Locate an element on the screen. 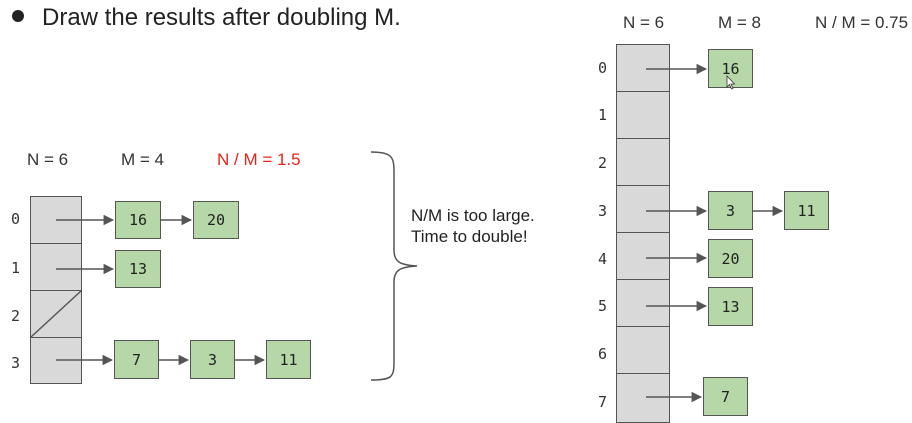 The width and height of the screenshot is (912, 423). right-brace is located at coordinates (394, 266).